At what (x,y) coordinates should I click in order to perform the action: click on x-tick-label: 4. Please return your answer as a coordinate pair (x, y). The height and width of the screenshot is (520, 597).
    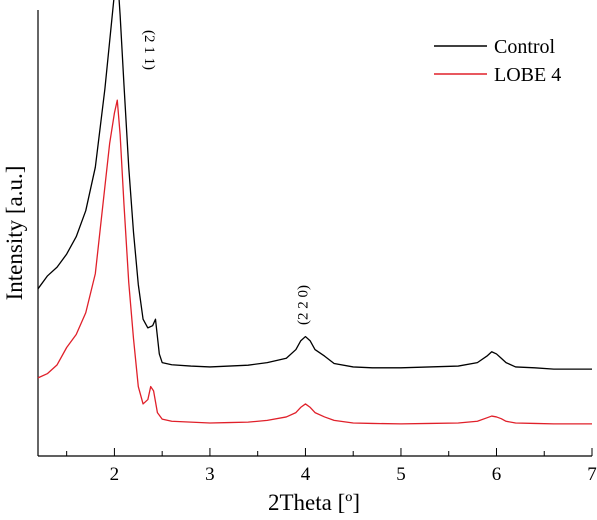
    Looking at the image, I should click on (306, 474).